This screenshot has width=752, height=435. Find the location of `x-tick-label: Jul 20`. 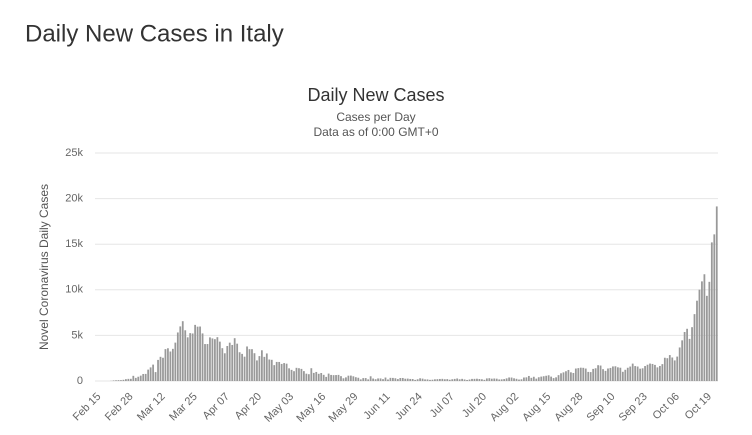

x-tick-label: Jul 20 is located at coordinates (474, 405).